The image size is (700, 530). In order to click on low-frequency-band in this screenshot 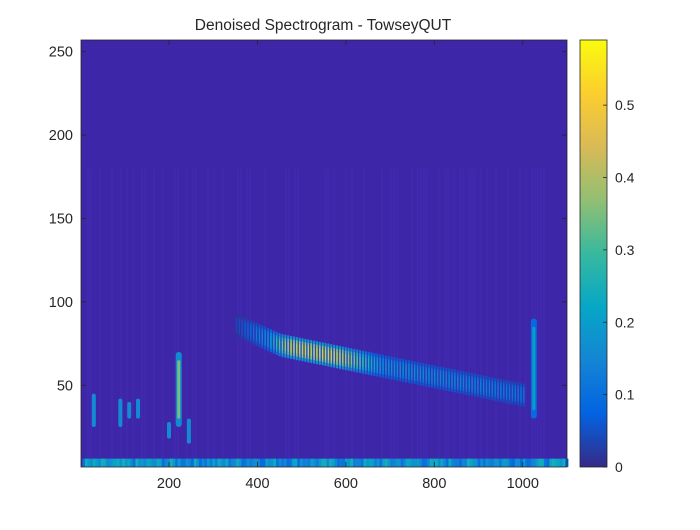, I will do `click(325, 462)`.